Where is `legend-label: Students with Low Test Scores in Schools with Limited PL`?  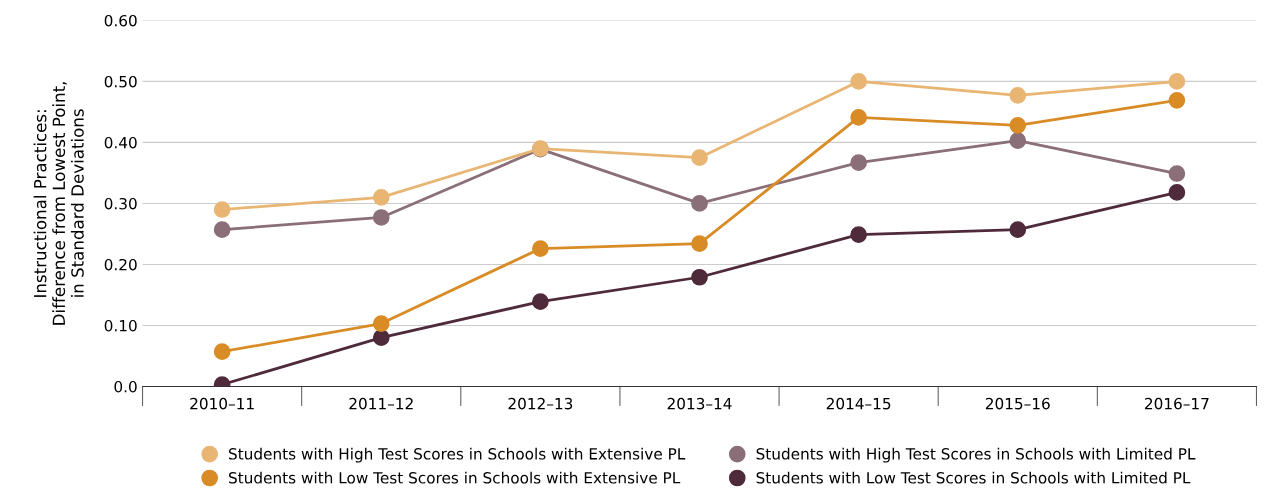 legend-label: Students with Low Test Scores in Schools with Limited PL is located at coordinates (973, 477).